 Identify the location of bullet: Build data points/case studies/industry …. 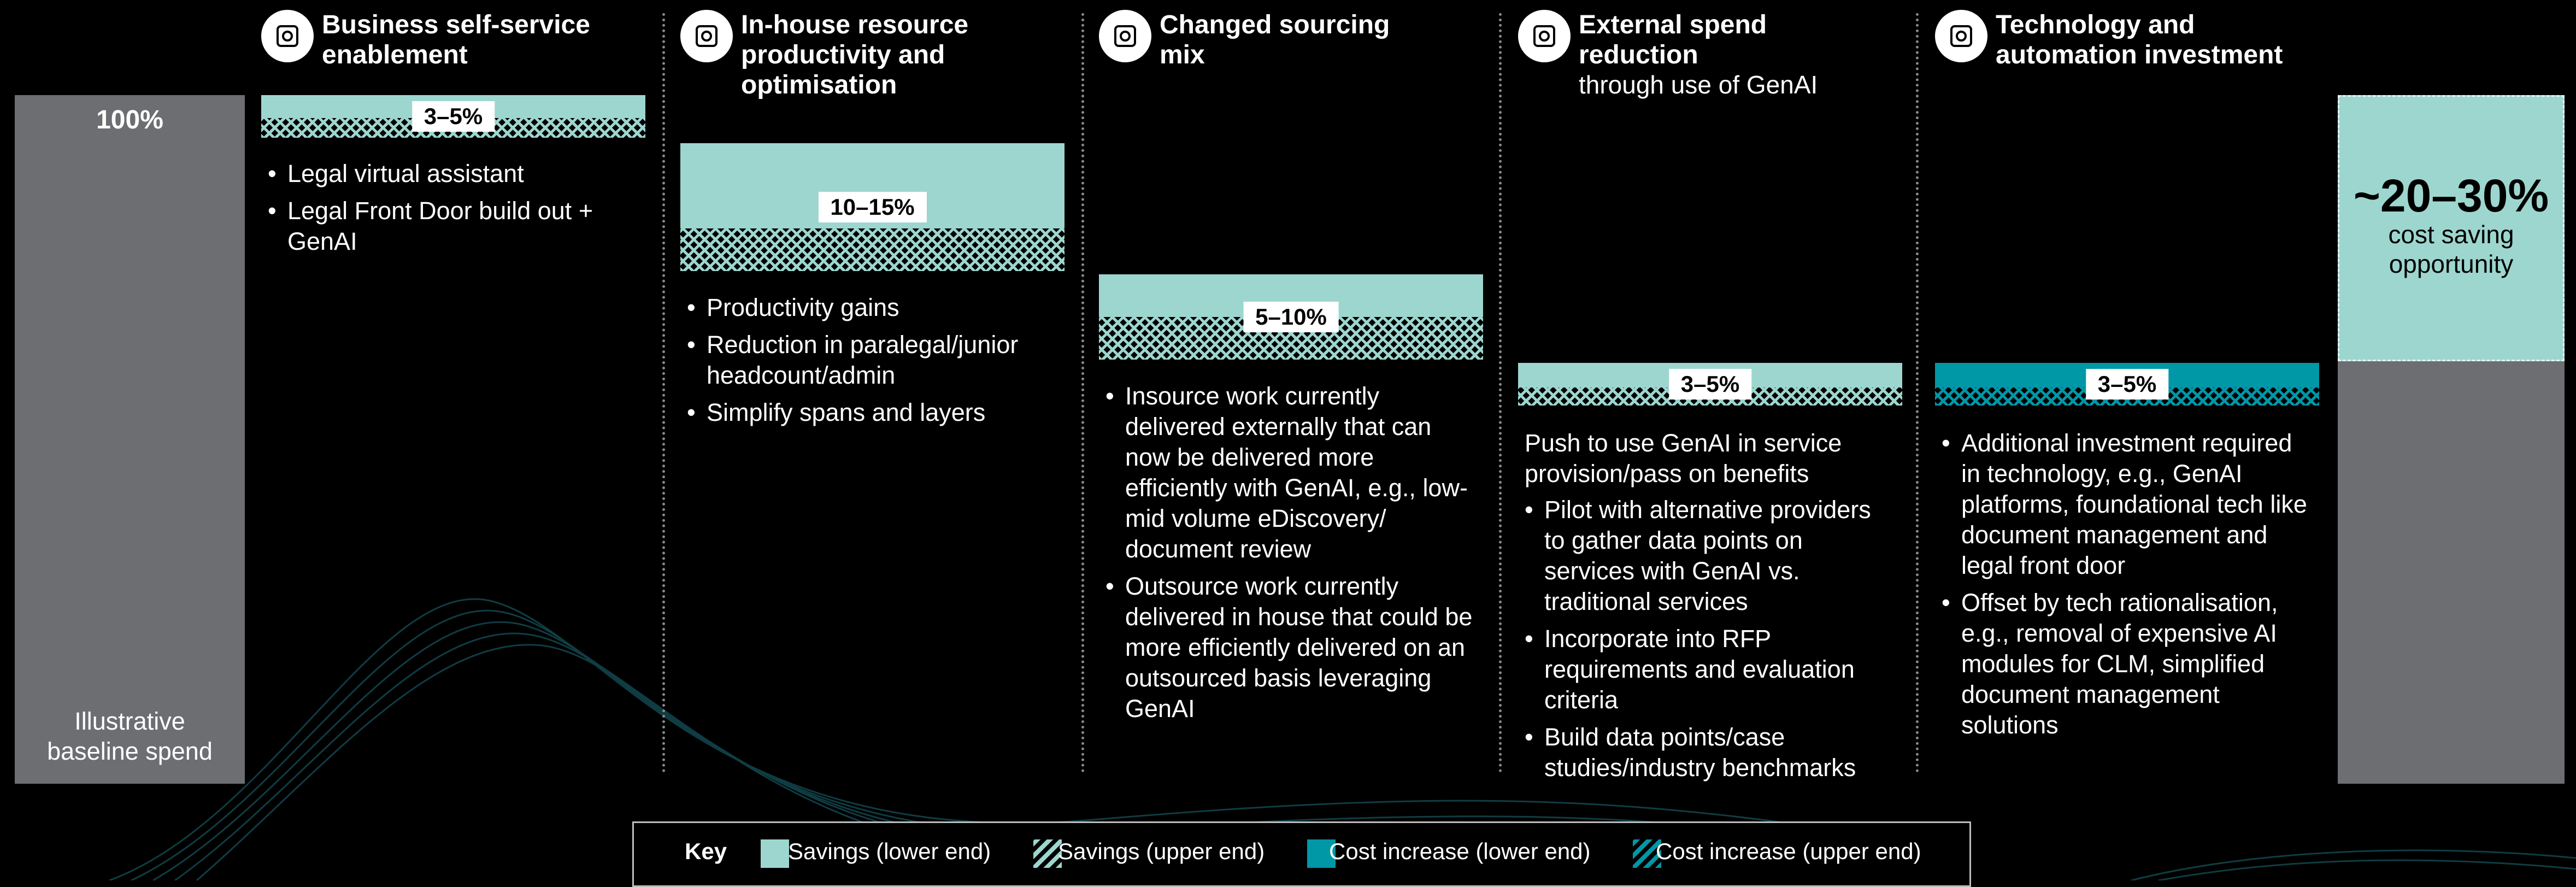
(1711, 752).